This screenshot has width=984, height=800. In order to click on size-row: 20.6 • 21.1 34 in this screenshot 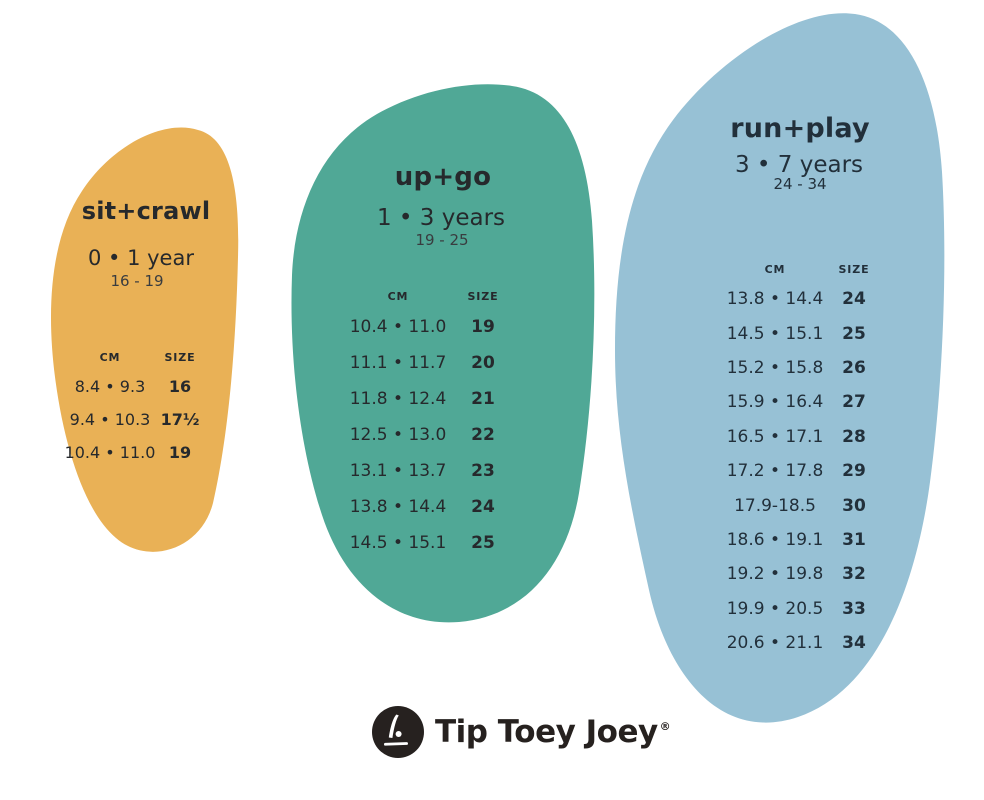, I will do `click(794, 643)`.